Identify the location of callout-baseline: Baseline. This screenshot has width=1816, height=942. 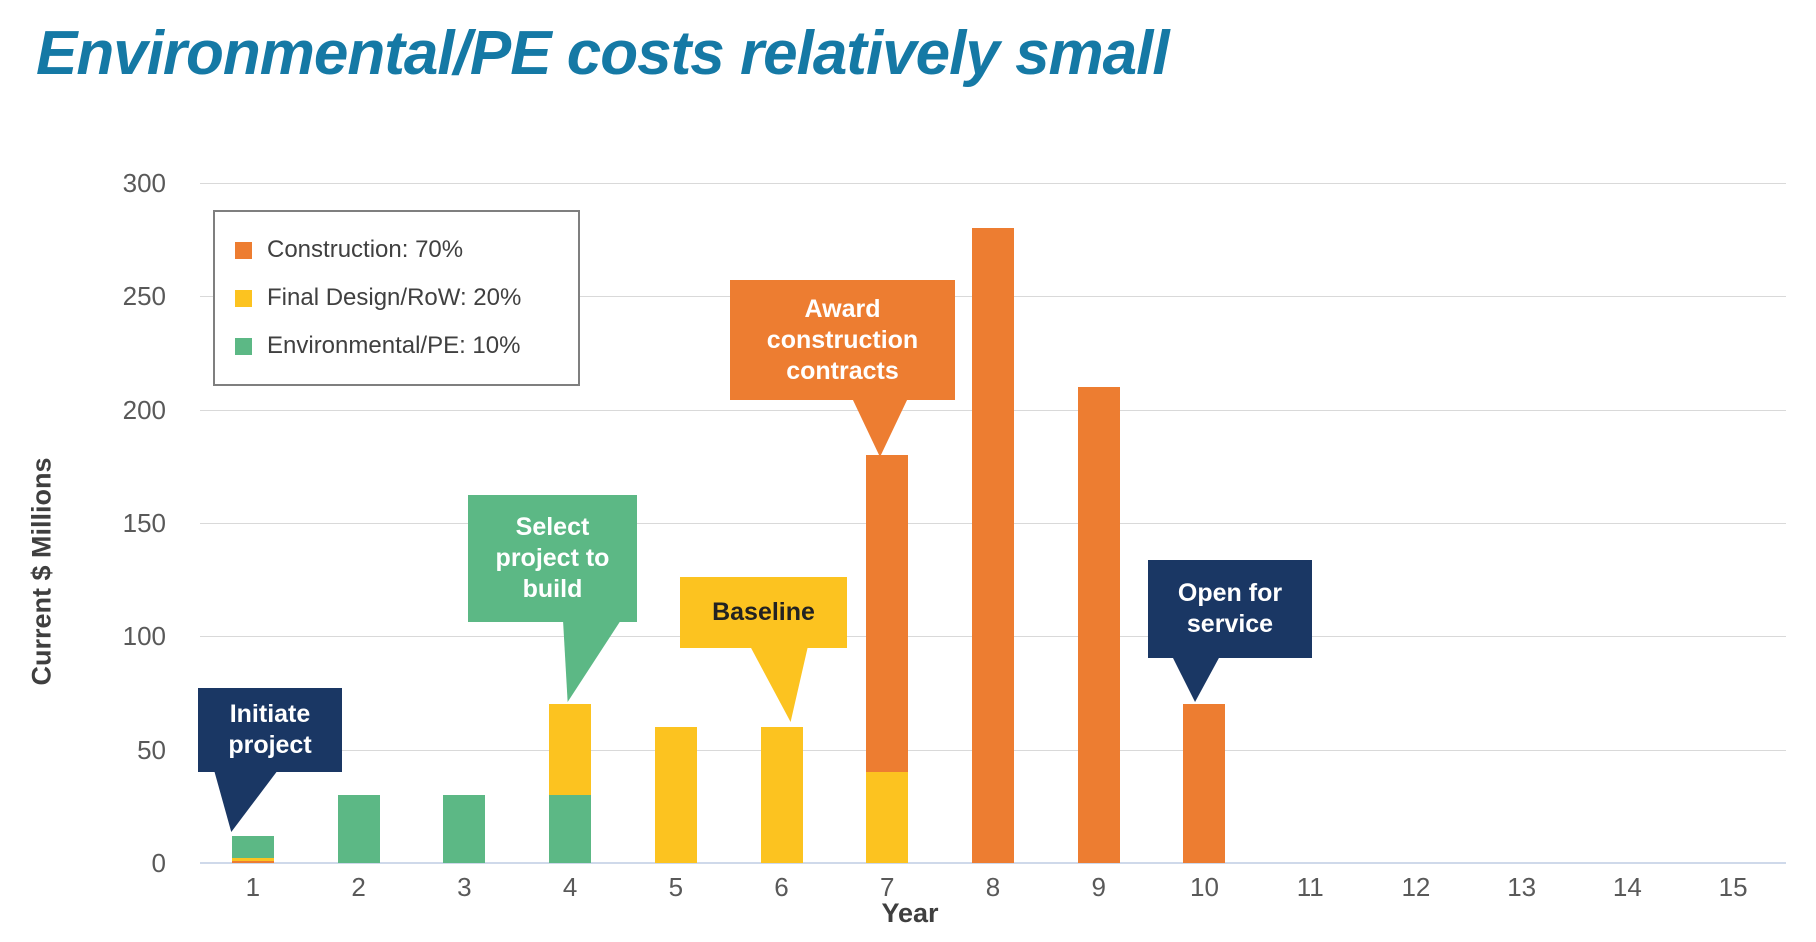
(763, 612).